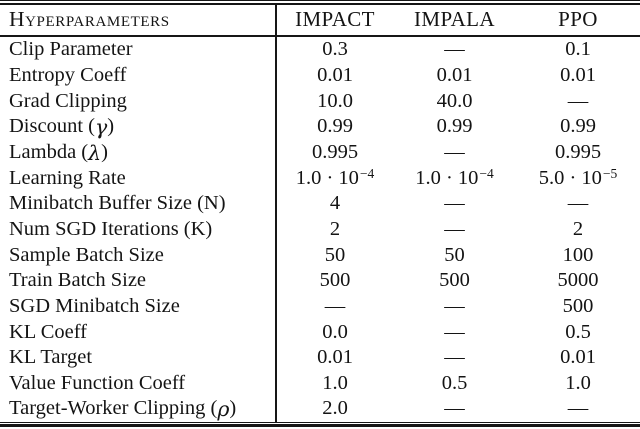 This screenshot has height=429, width=640. Describe the element at coordinates (454, 382) in the screenshot. I see `cell-impala: 0.5` at that location.